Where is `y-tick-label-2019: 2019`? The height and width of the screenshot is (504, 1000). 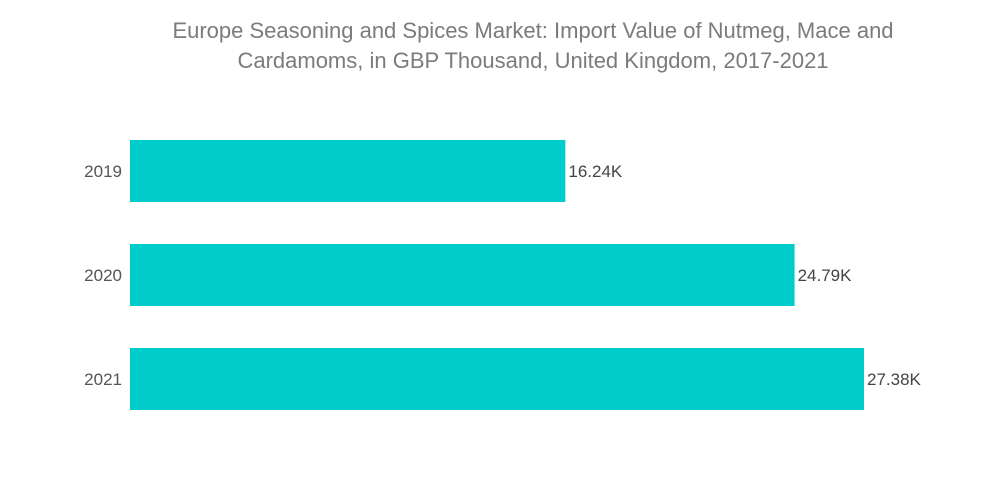
y-tick-label-2019: 2019 is located at coordinates (103, 171).